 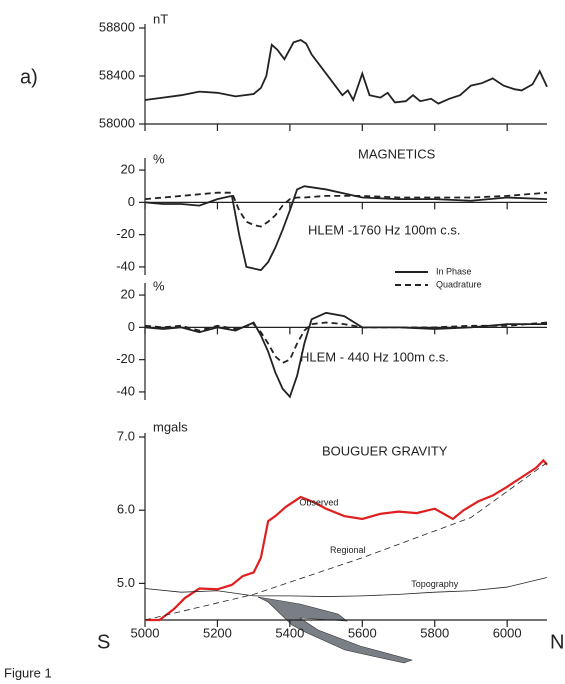 I want to click on x-end-label: N, so click(x=557, y=642).